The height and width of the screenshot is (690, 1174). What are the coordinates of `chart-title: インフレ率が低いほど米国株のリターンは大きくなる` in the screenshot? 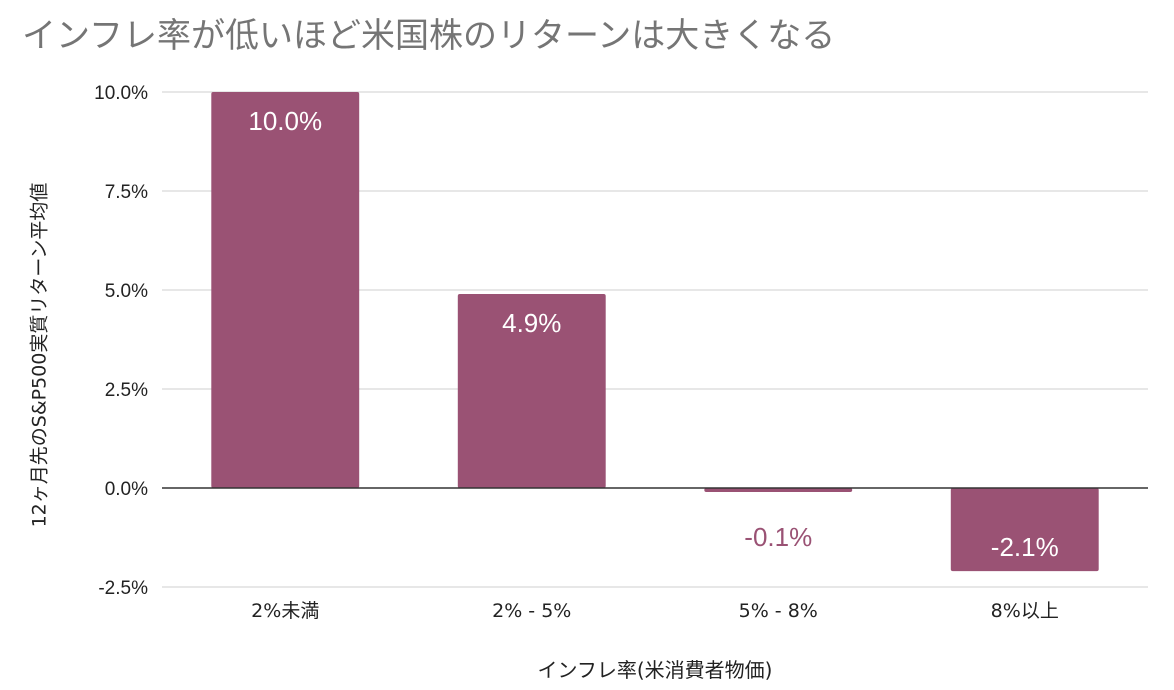 It's located at (429, 36).